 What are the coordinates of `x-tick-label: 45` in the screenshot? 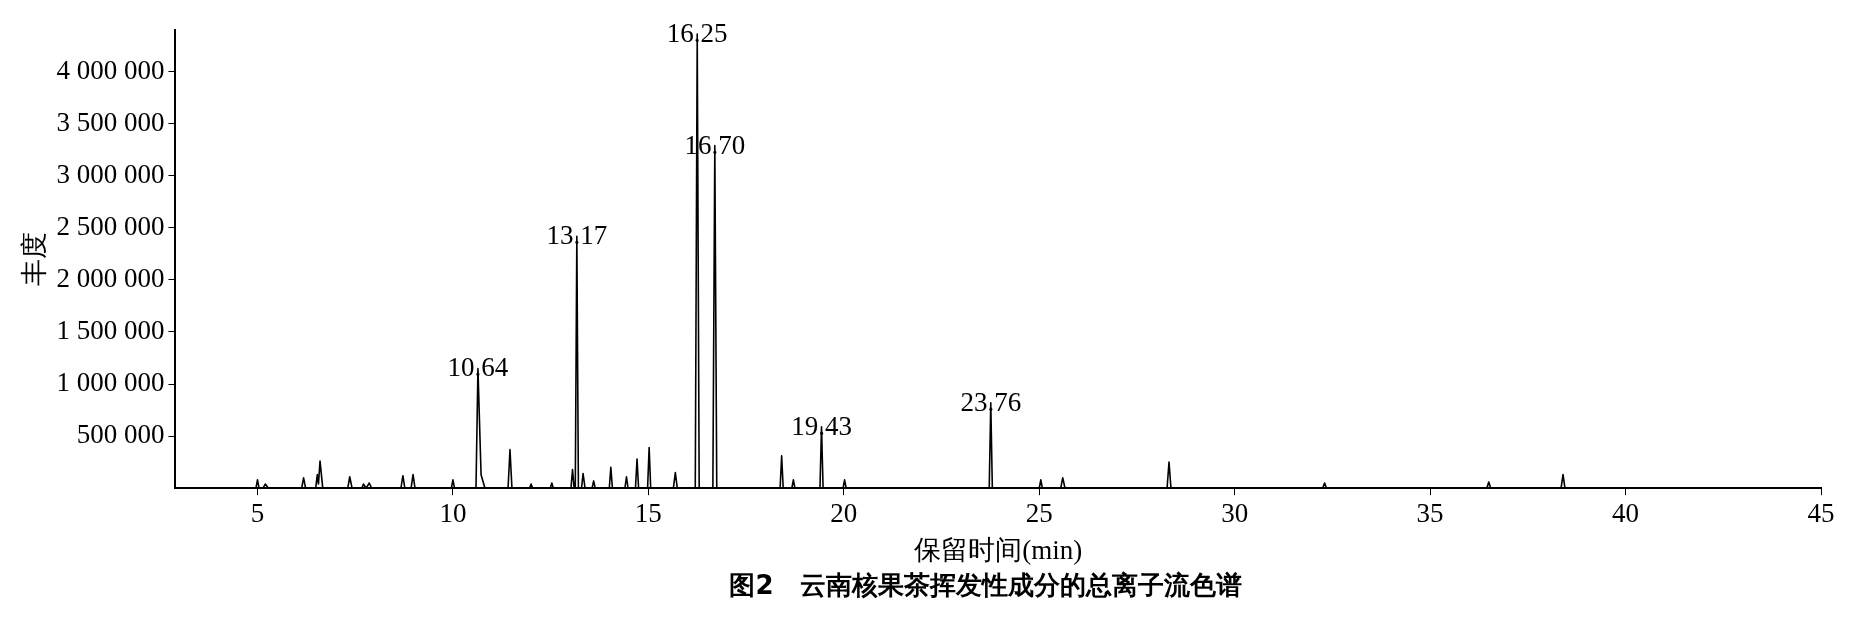 It's located at (1821, 513).